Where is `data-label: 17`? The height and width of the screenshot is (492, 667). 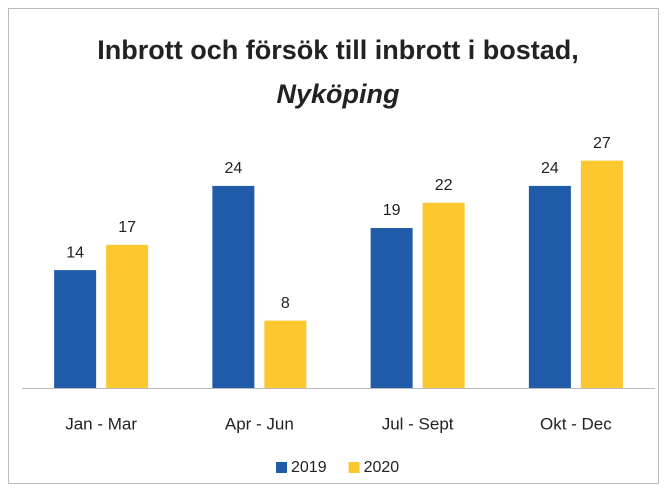
data-label: 17 is located at coordinates (127, 227).